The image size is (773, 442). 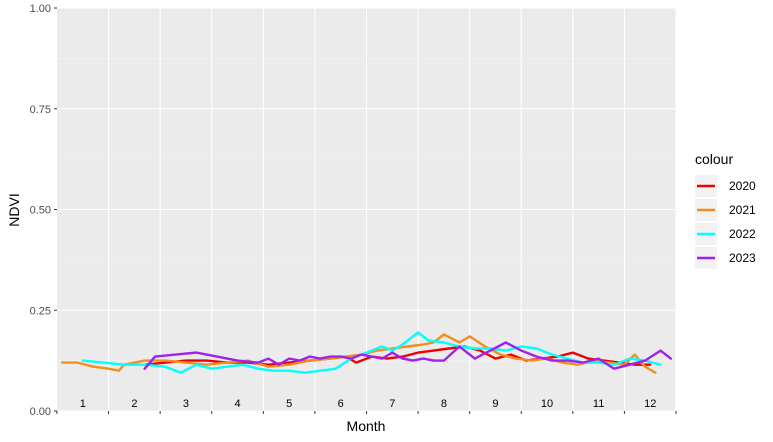 What do you see at coordinates (368, 404) in the screenshot?
I see `x-tick-labels: 1 2 3 4 5 6 7 8 9 10 11 12` at bounding box center [368, 404].